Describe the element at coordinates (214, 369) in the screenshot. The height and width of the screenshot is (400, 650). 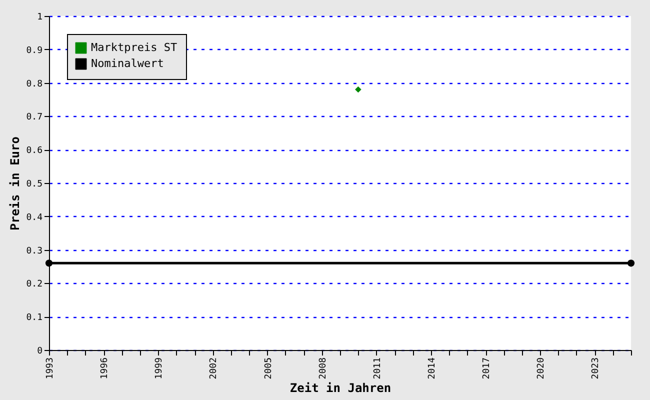
I see `x-tick-label: 2002` at that location.